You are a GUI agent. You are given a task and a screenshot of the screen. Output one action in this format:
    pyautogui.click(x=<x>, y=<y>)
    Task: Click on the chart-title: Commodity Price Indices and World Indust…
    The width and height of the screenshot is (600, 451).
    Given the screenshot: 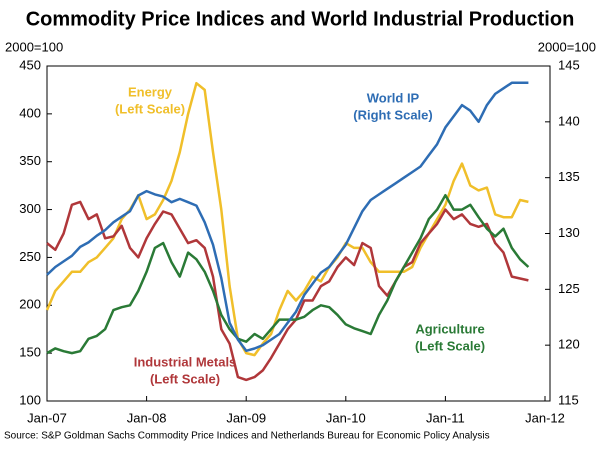 What is the action you would take?
    pyautogui.click(x=300, y=19)
    